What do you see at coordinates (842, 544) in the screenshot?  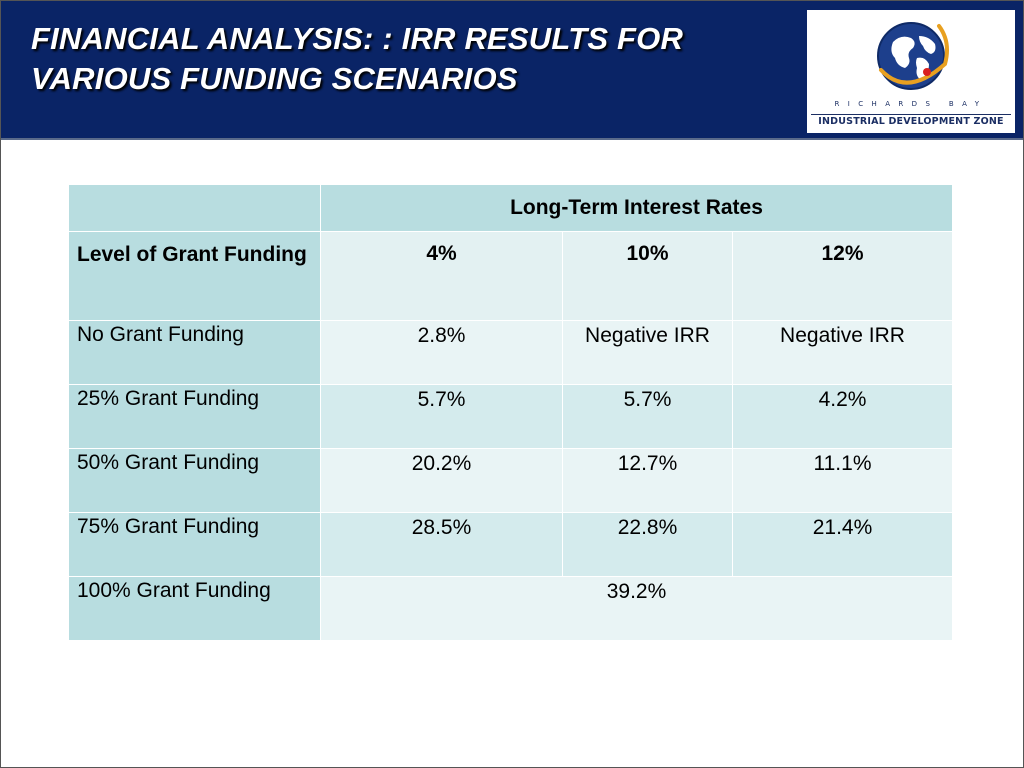 I see `table-cell: 21.4%` at bounding box center [842, 544].